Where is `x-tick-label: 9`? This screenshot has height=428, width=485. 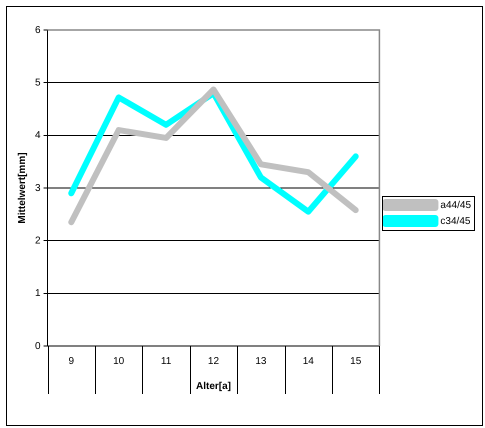
x-tick-label: 9 is located at coordinates (71, 361).